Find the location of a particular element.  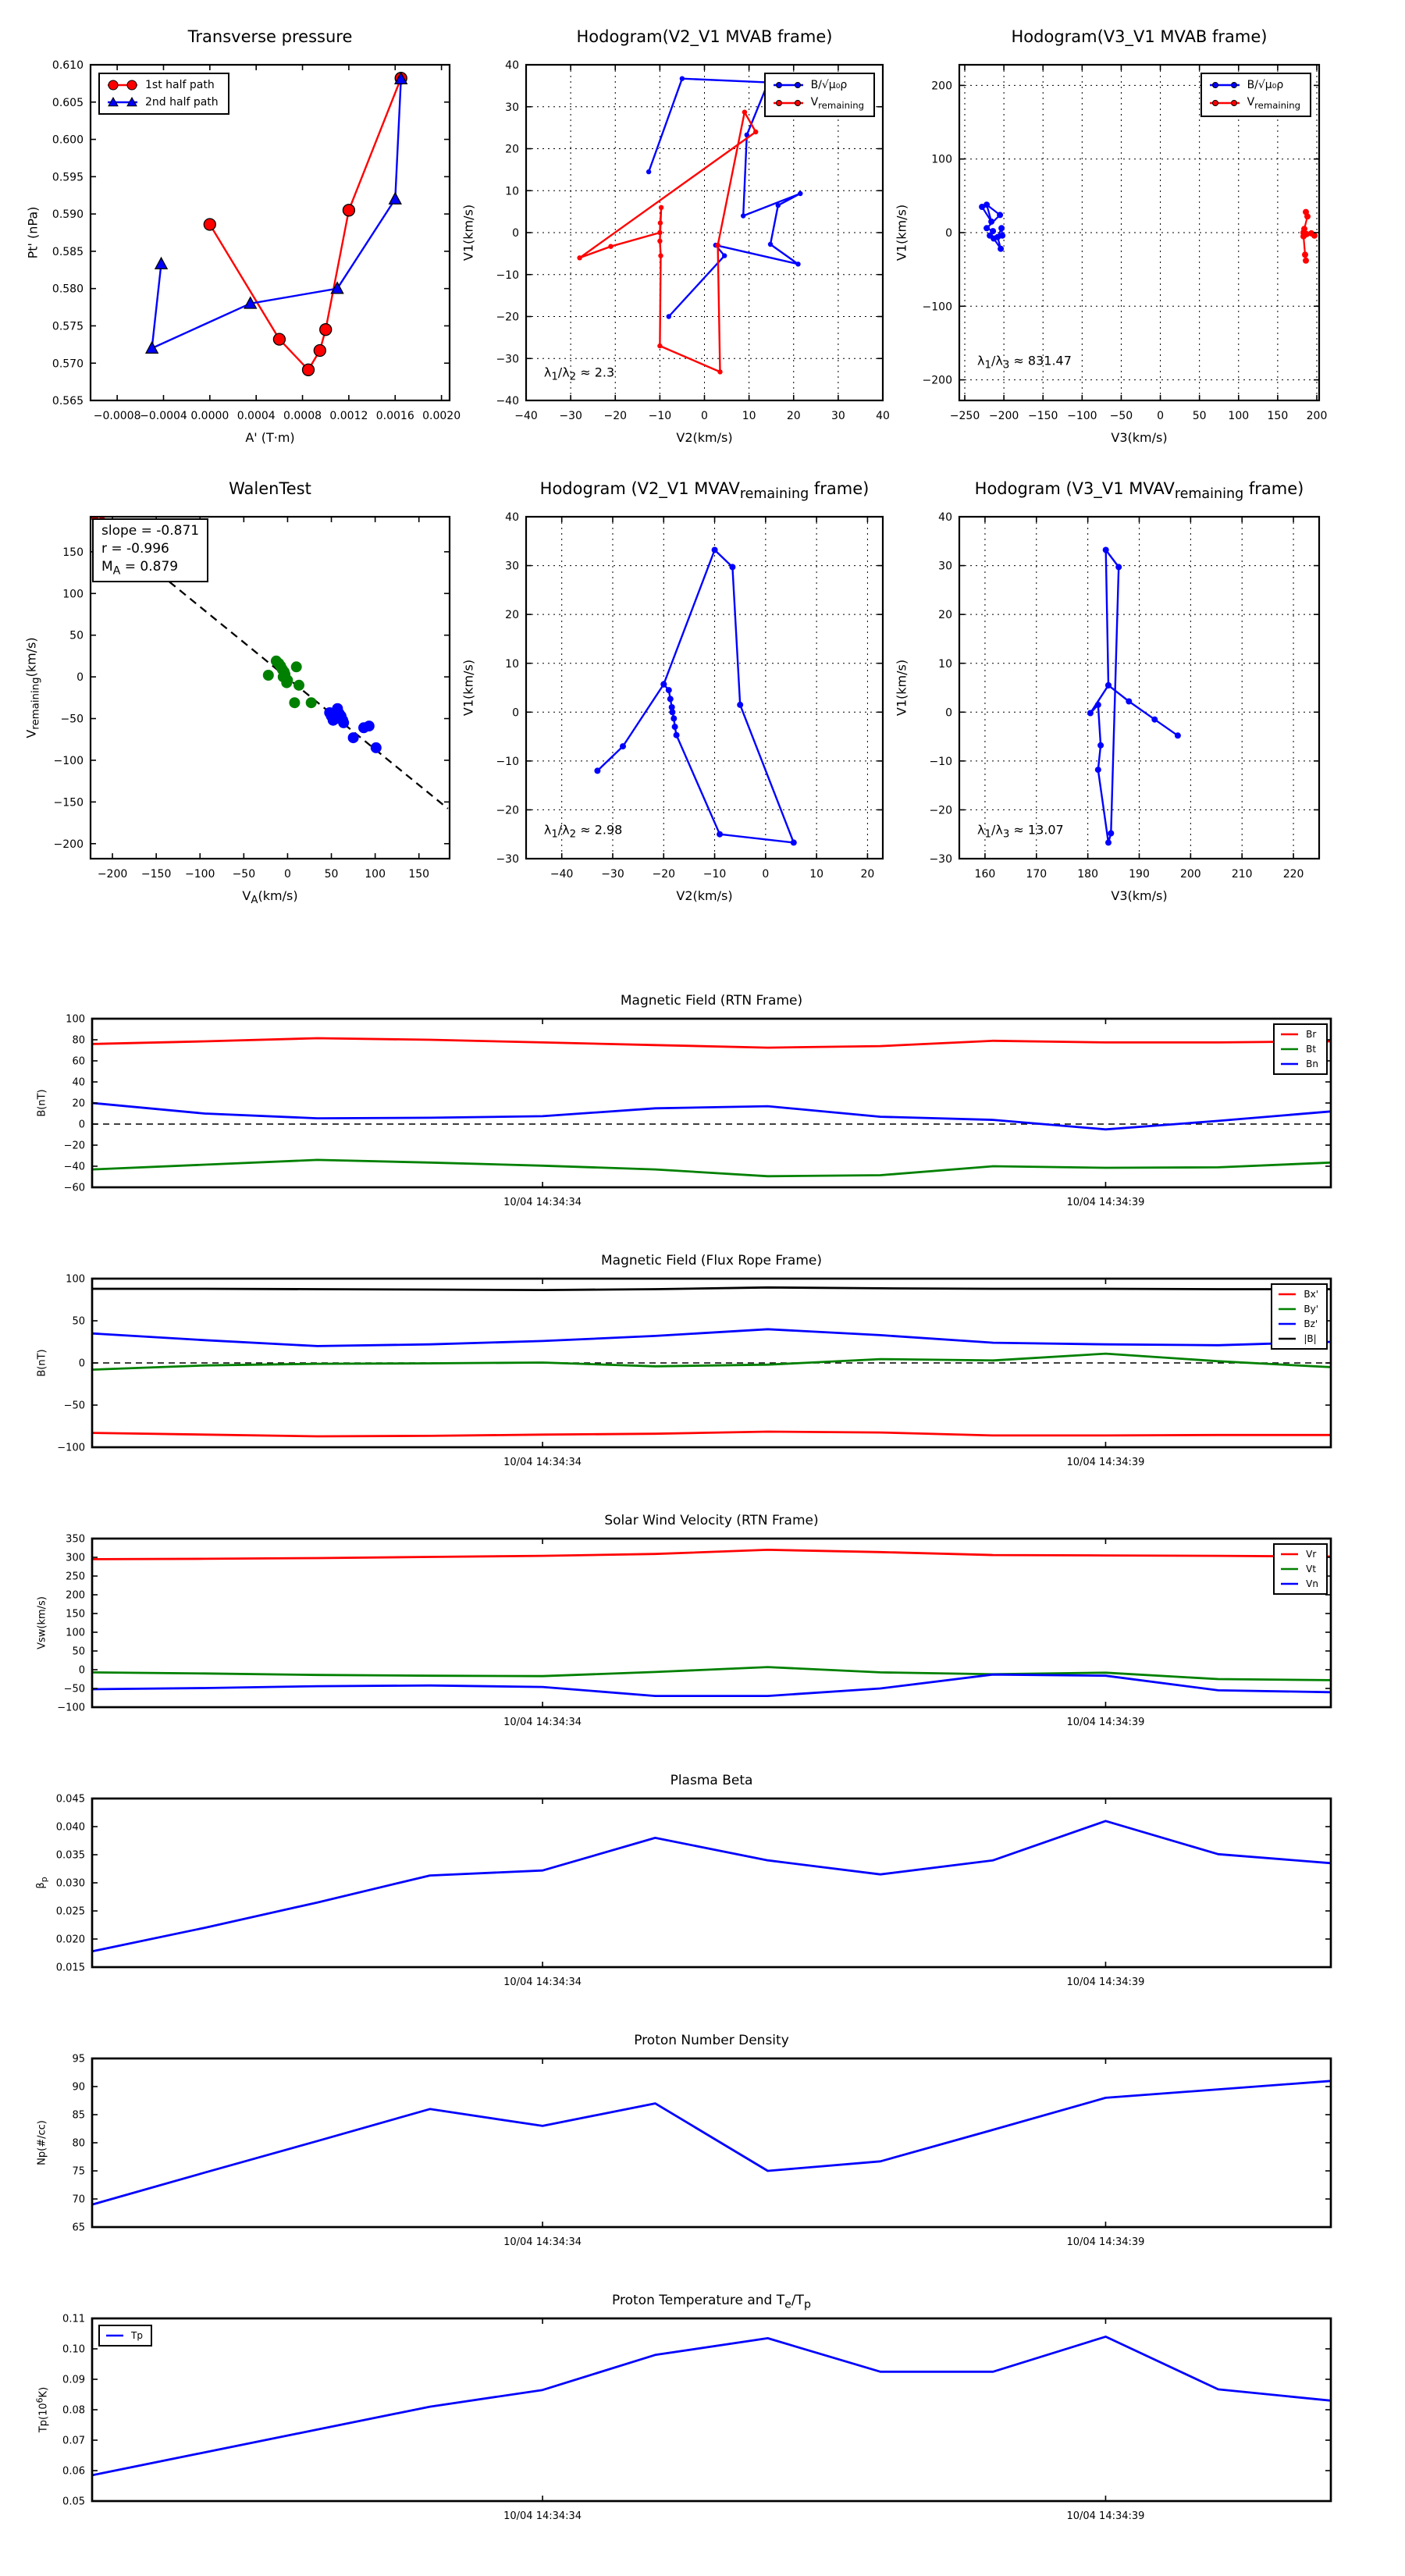

svg-text: 30 is located at coordinates (838, 416).